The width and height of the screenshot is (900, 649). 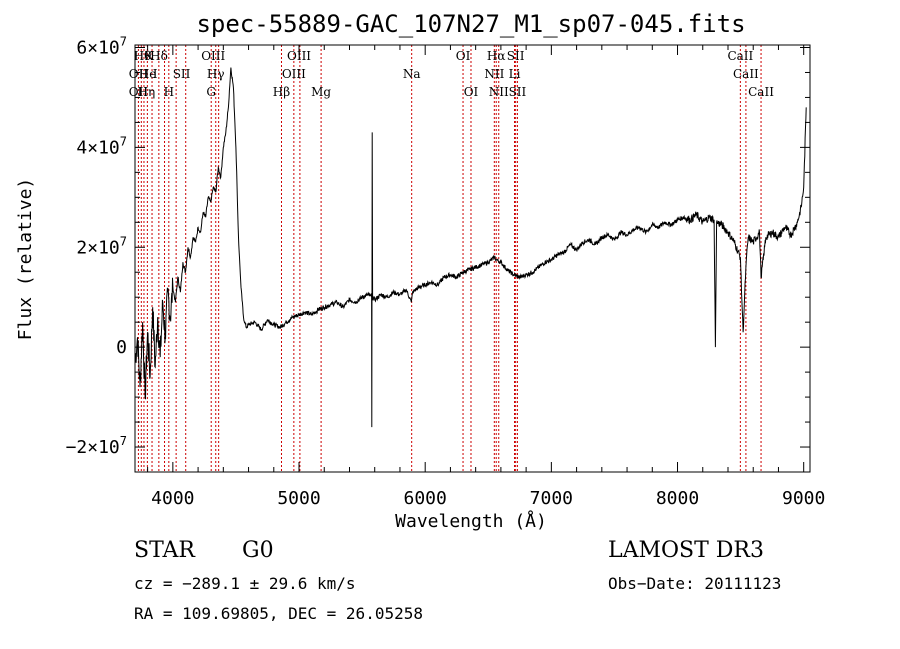 I want to click on class-label: STAR, so click(x=164, y=550).